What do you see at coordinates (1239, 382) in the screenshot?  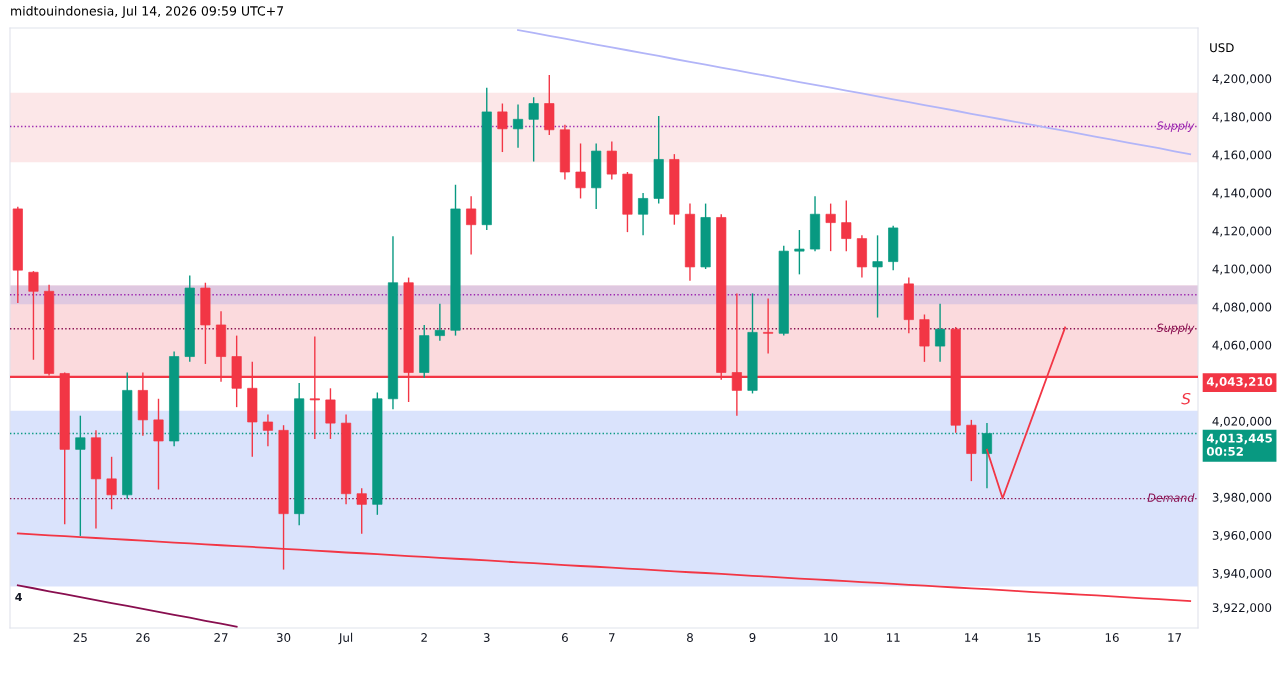 I see `ref-line-label: 4,043,210` at bounding box center [1239, 382].